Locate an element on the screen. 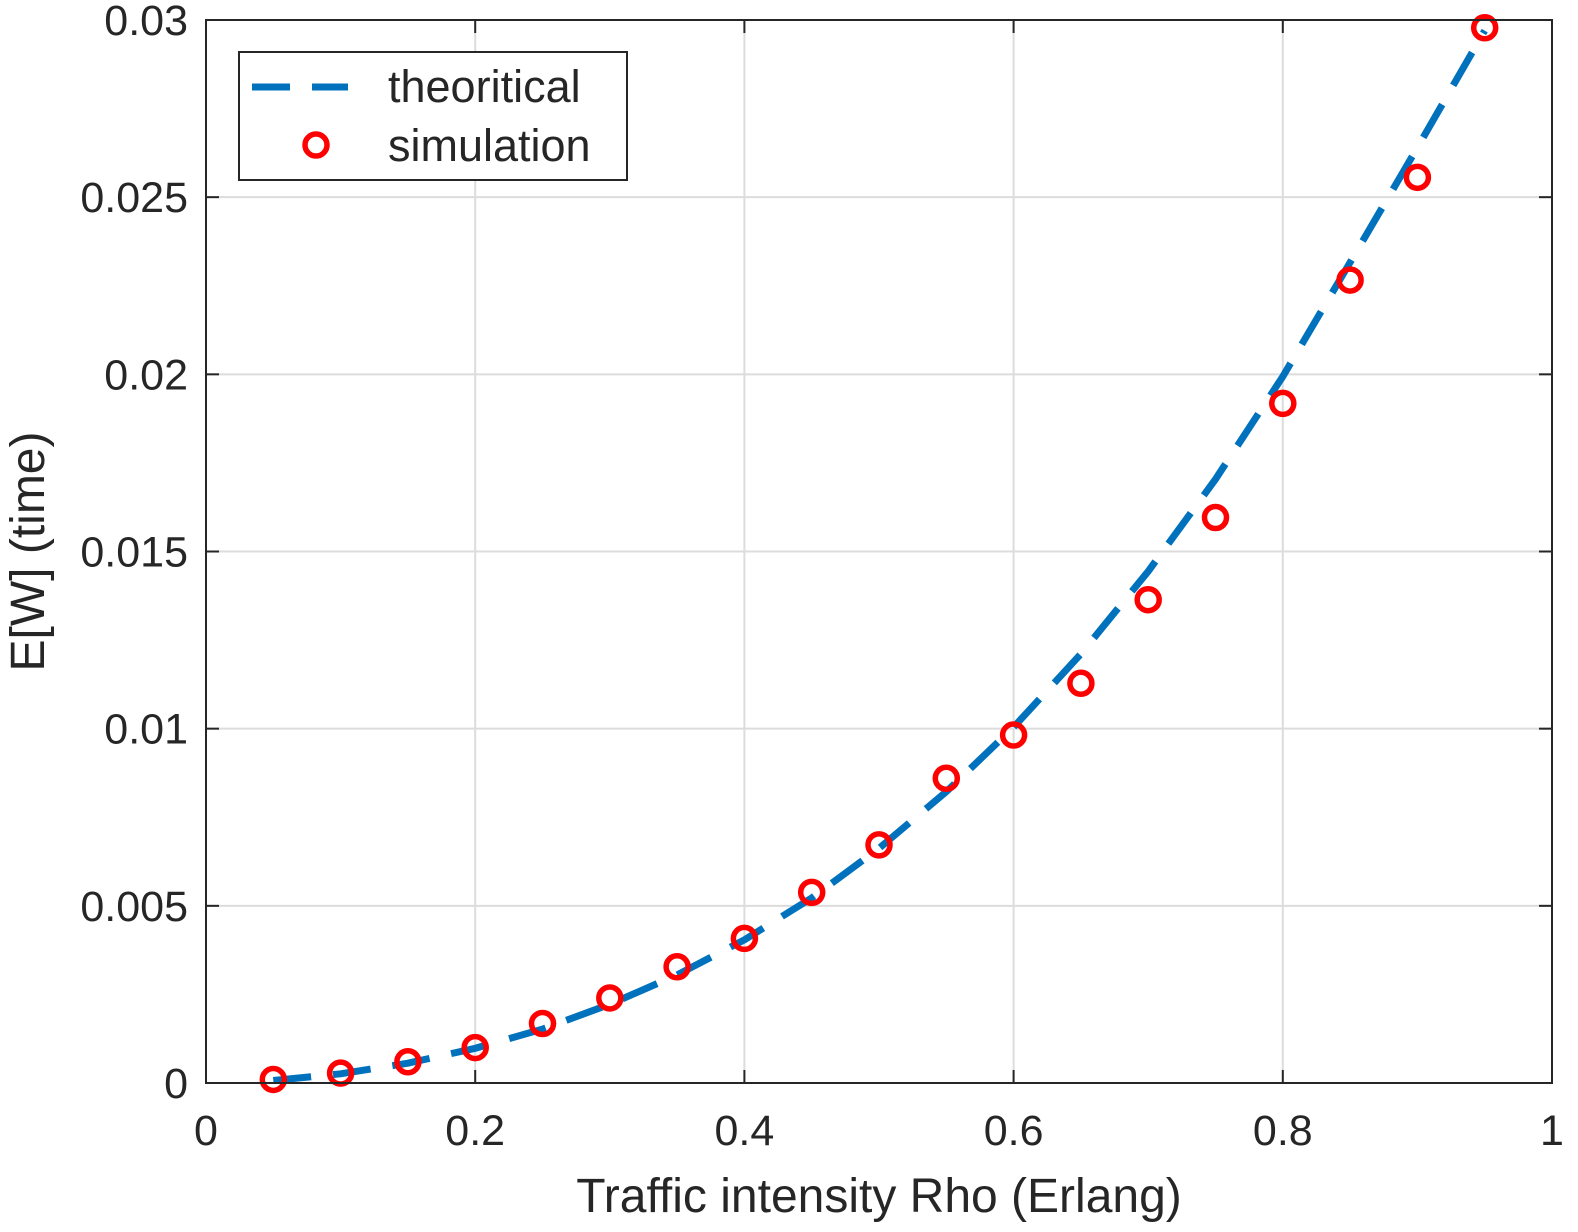 Image resolution: width=1578 pixels, height=1232 pixels. x-axis-label: Traffic intensity Rho (Erlang) is located at coordinates (879, 1196).